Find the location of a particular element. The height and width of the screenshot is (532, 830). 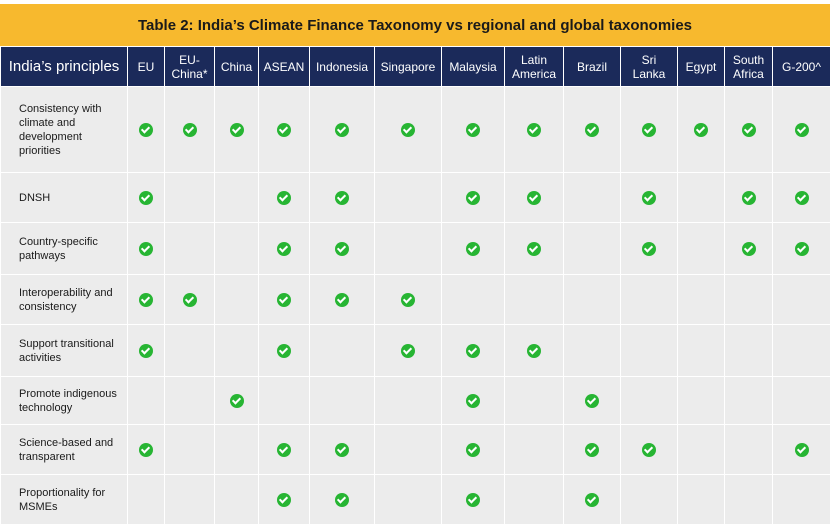

row-label-line: pathways is located at coordinates (42, 255).